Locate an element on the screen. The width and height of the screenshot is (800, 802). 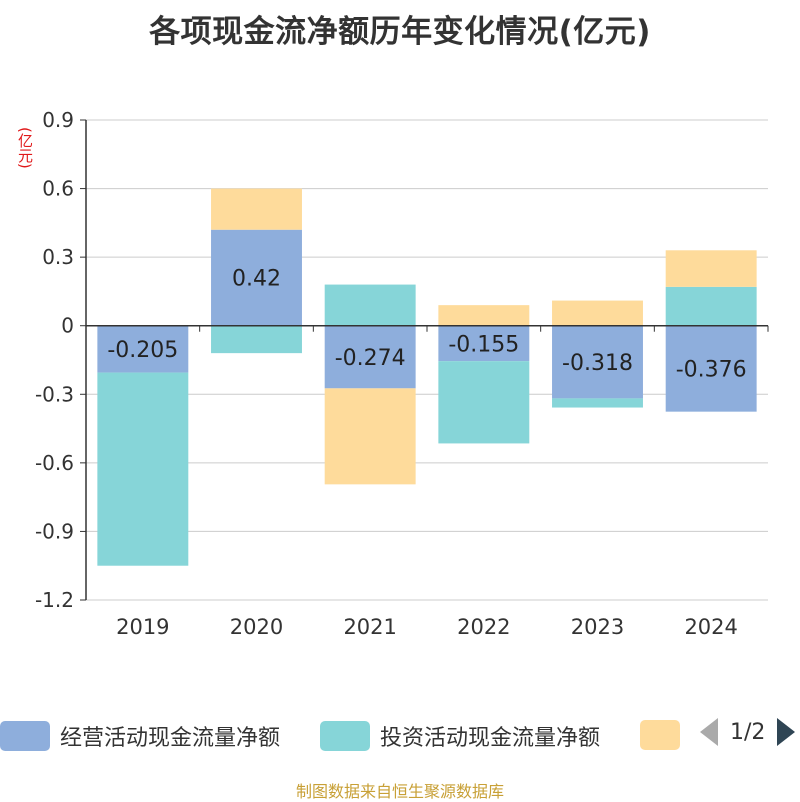
pager-prev-icon is located at coordinates (709, 732).